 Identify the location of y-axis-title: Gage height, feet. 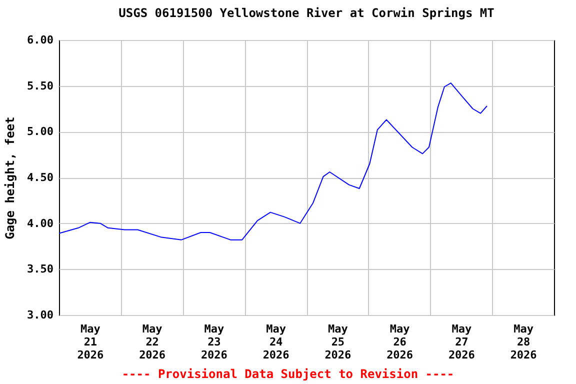
(10, 178).